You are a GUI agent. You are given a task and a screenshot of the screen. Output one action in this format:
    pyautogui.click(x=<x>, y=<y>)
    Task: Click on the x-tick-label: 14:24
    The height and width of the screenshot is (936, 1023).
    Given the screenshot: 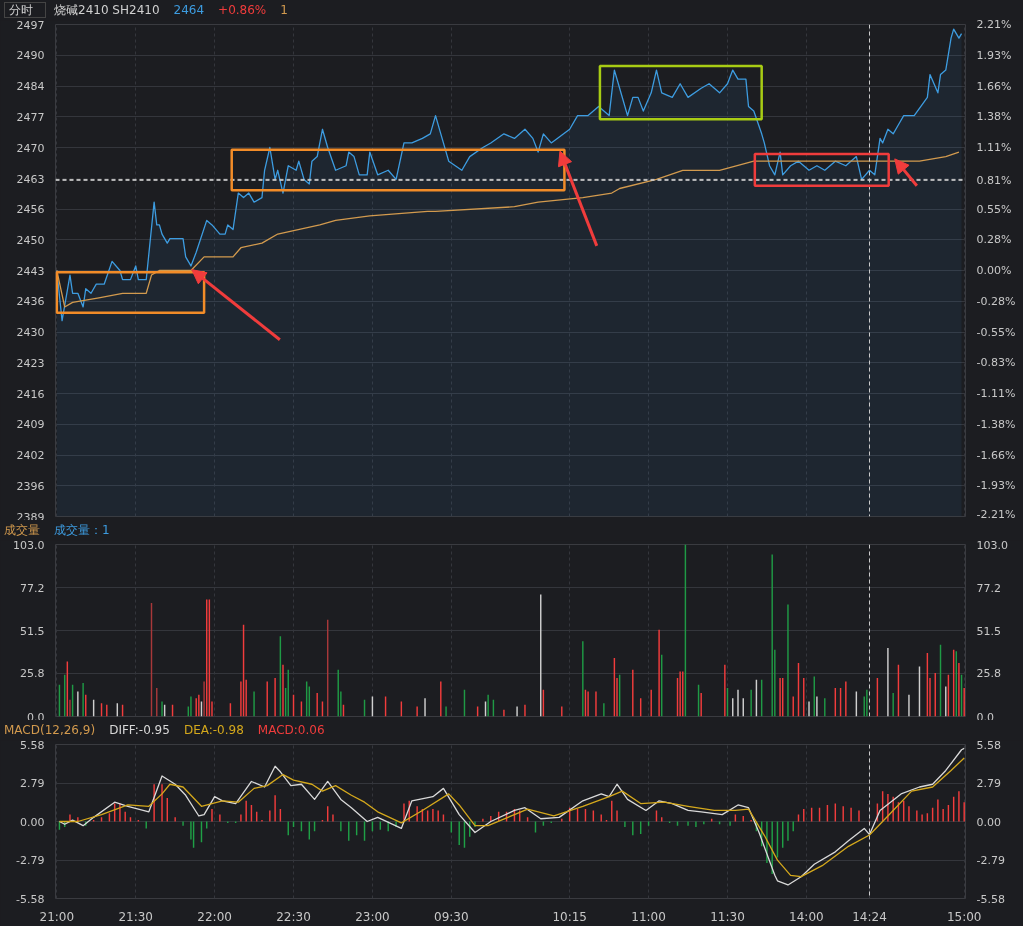 What is the action you would take?
    pyautogui.click(x=869, y=916)
    